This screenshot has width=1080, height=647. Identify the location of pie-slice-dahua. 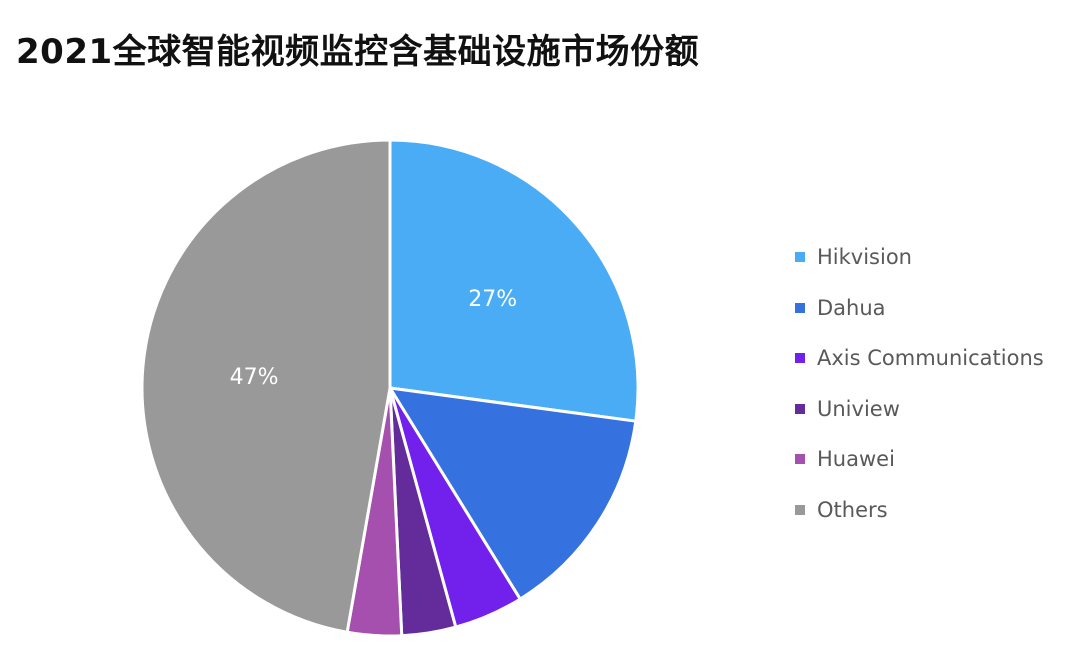
(513, 493).